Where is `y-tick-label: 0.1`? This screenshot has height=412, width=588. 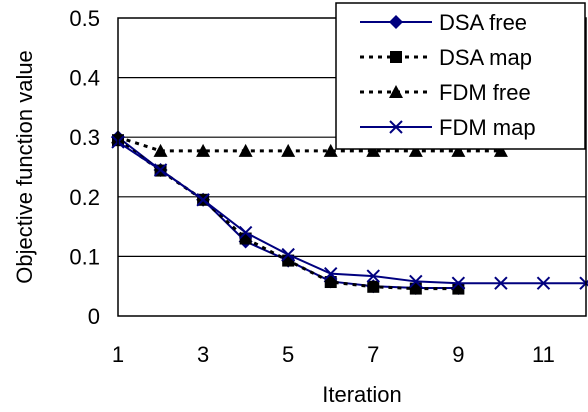 y-tick-label: 0.1 is located at coordinates (84, 256).